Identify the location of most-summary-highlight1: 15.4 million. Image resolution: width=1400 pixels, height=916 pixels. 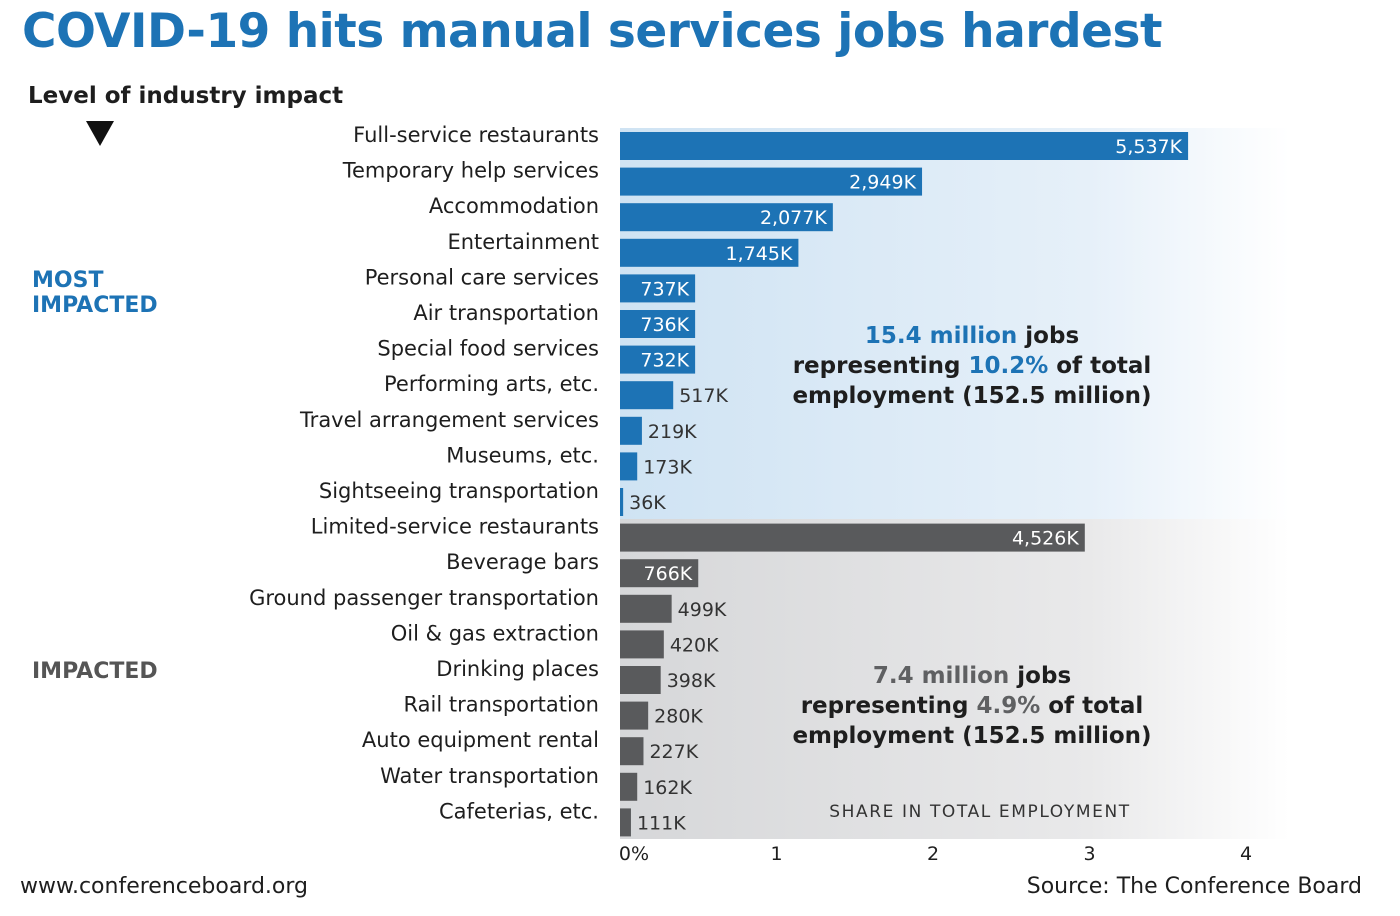
(941, 336).